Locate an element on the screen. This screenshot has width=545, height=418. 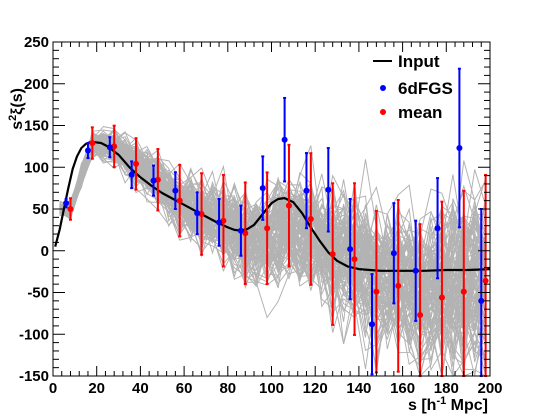
x-tick-label: 140 is located at coordinates (358, 388).